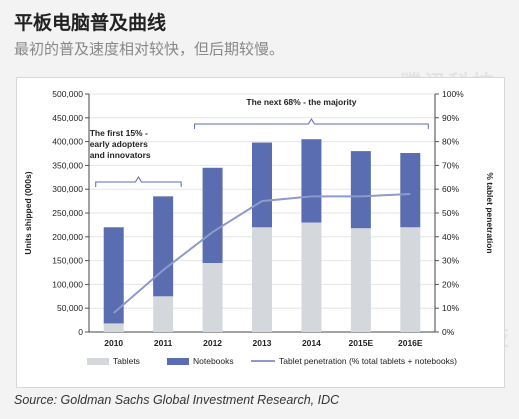  I want to click on y-tick-label: 50,000, so click(70, 308).